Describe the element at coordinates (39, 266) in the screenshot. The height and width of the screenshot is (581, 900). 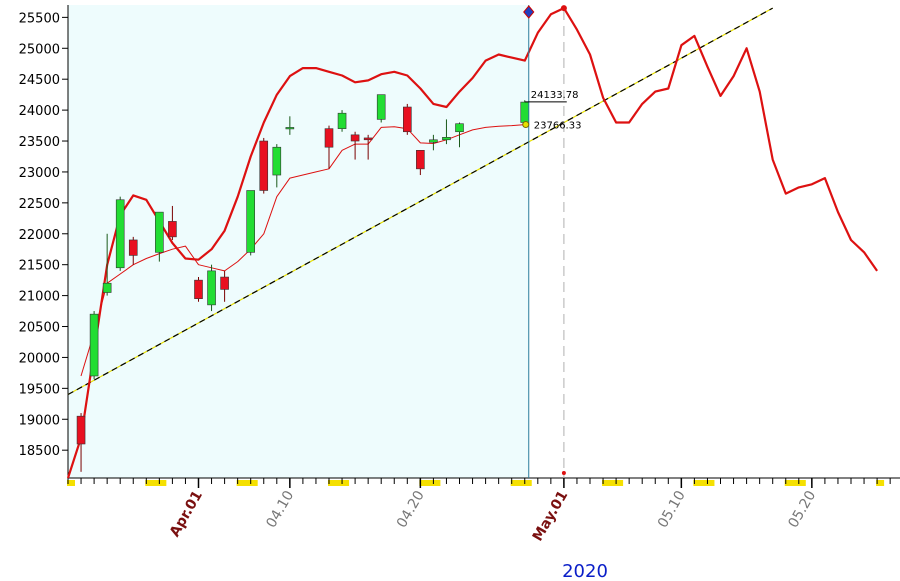
I see `y-tick-label: 21500` at that location.